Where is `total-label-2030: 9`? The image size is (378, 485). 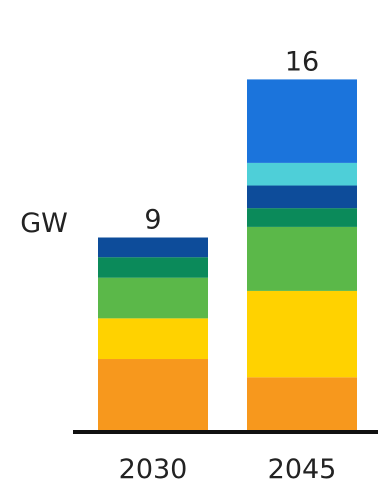 total-label-2030: 9 is located at coordinates (152, 220).